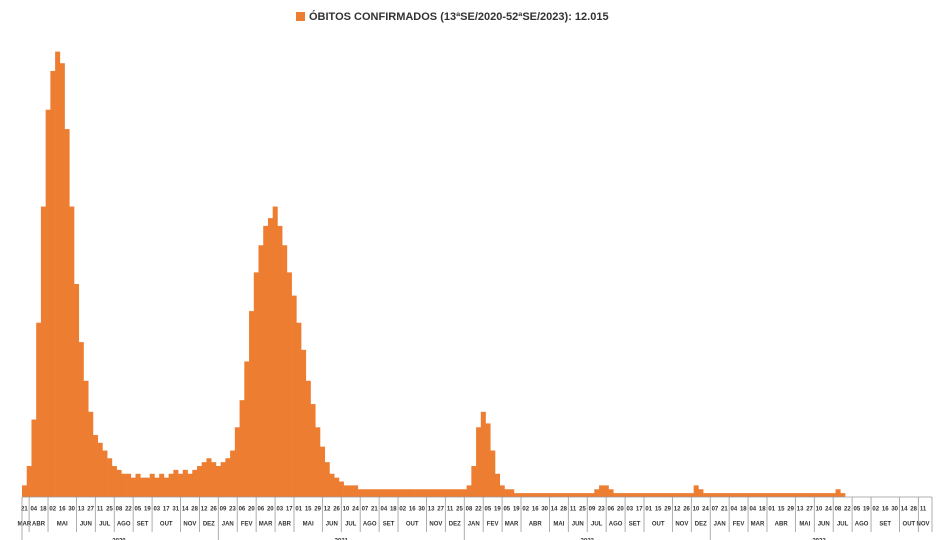 Image resolution: width=936 pixels, height=540 pixels. I want to click on month-label: MAI, so click(308, 525).